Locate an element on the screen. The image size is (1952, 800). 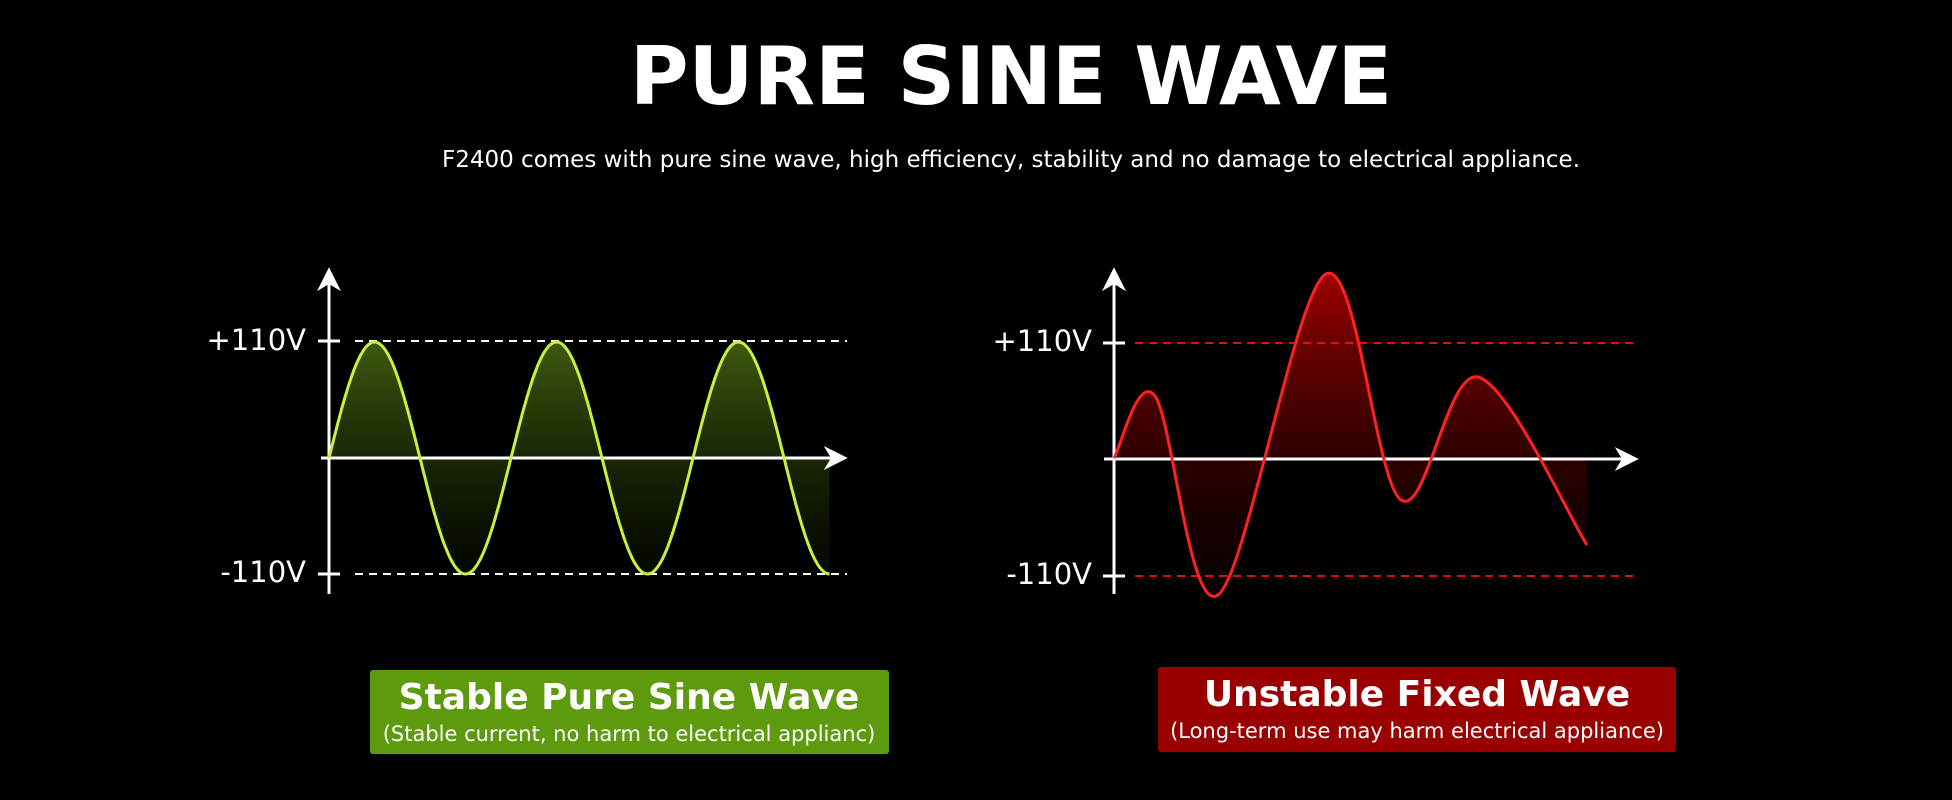
wave-fill is located at coordinates (1350, 435).